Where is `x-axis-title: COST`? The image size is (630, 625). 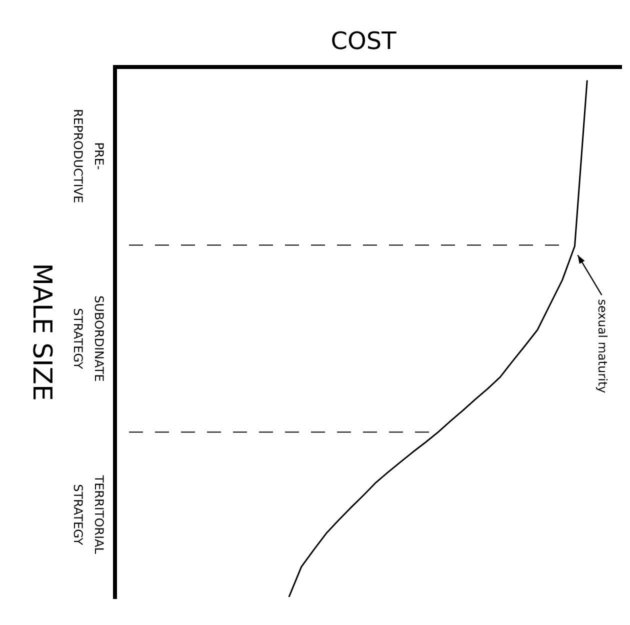
x-axis-title: COST is located at coordinates (363, 41).